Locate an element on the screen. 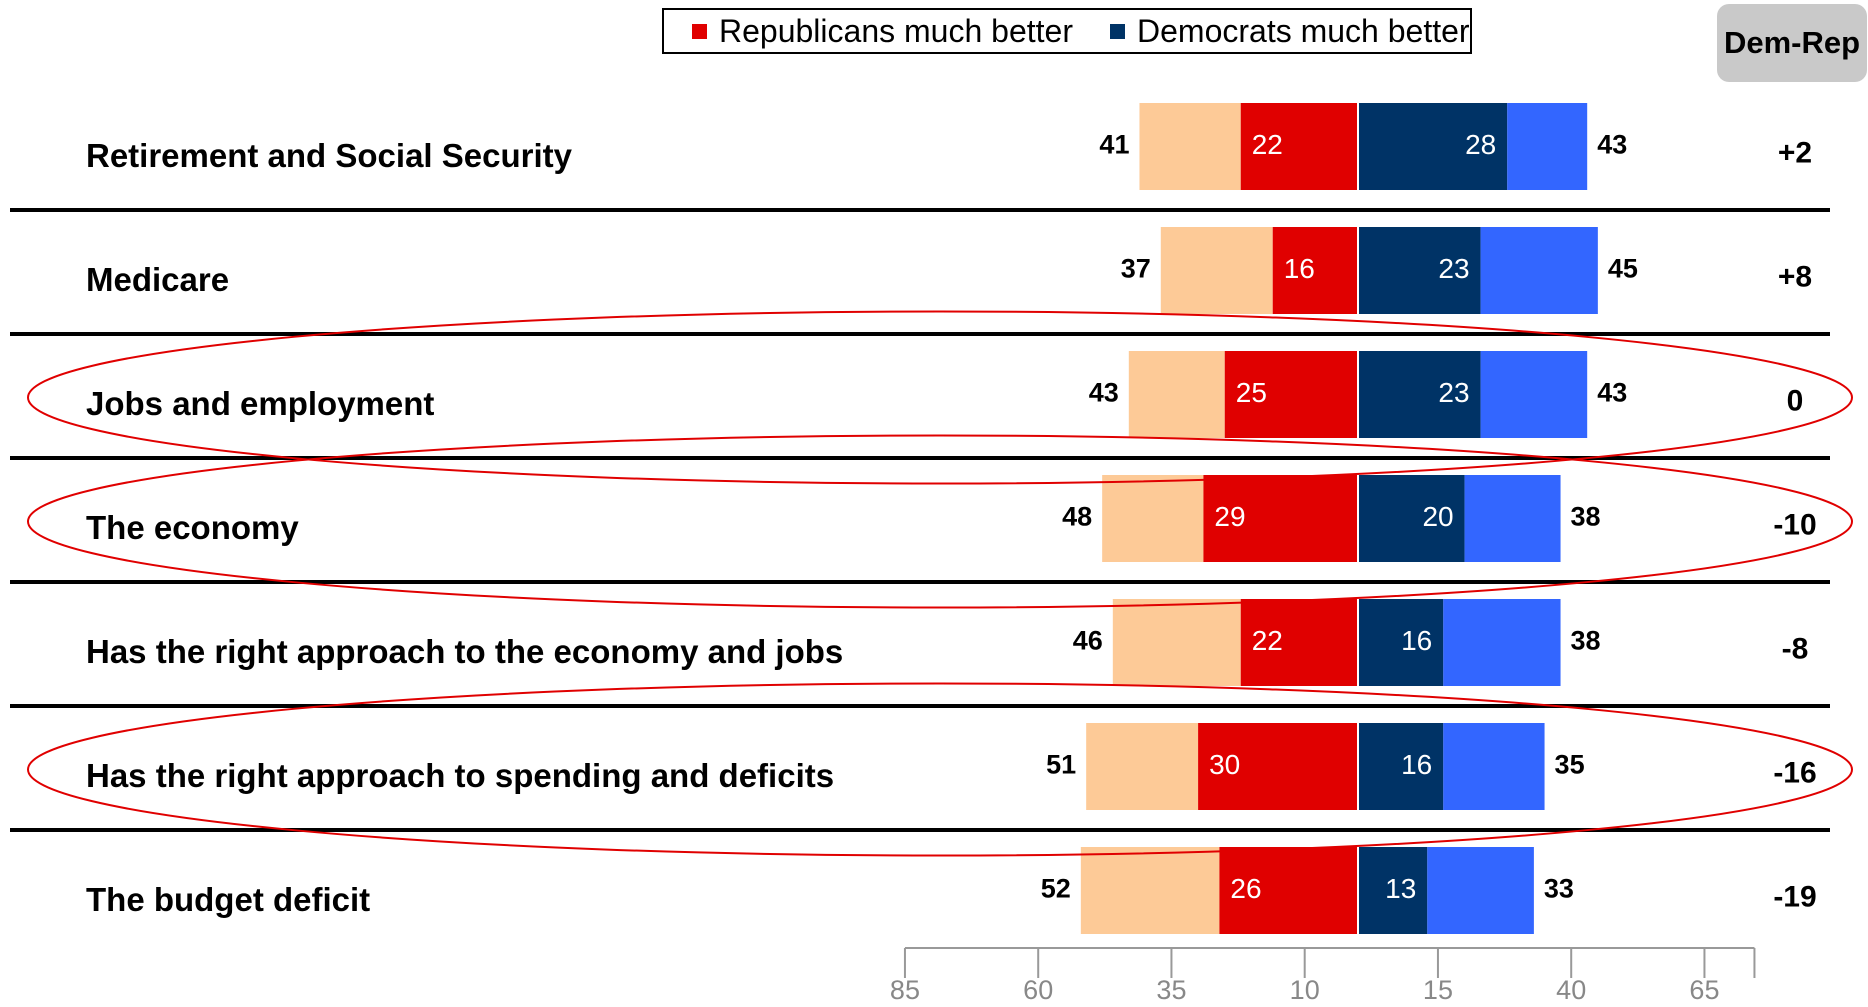  x-axis-tick-label: 10 is located at coordinates (1305, 990).